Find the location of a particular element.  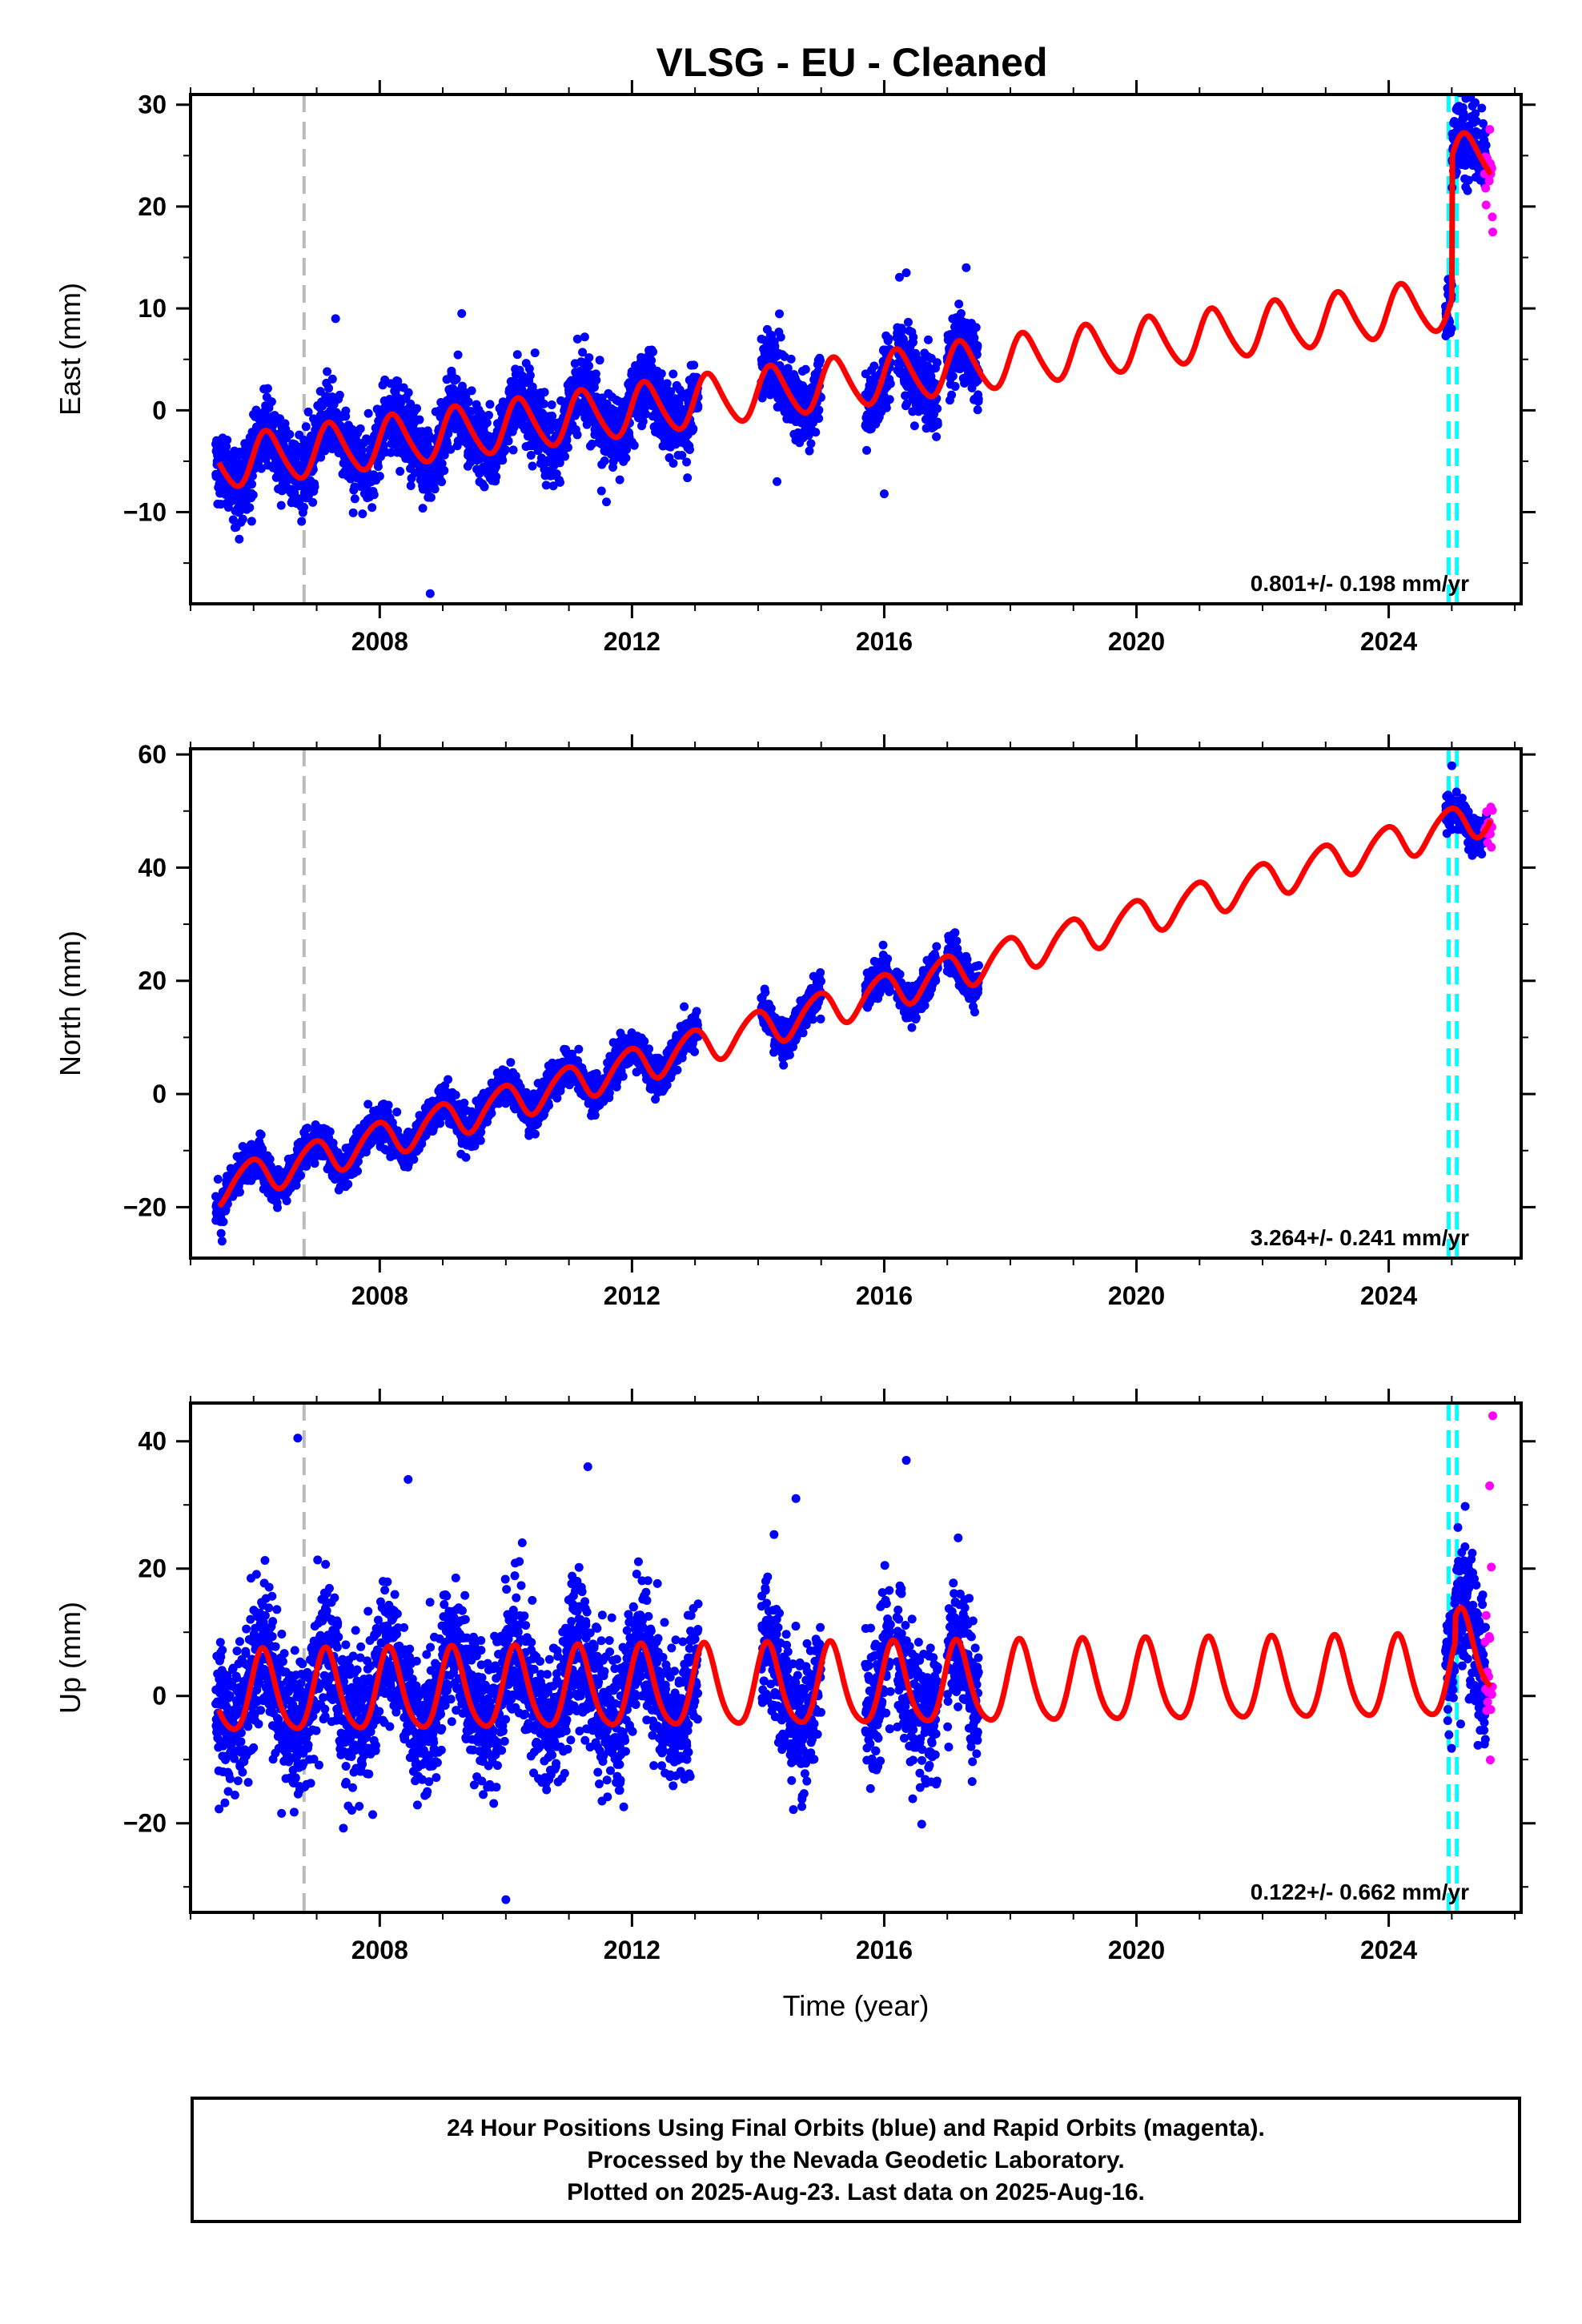

x-tick-label-north: 2024 is located at coordinates (1388, 1295).